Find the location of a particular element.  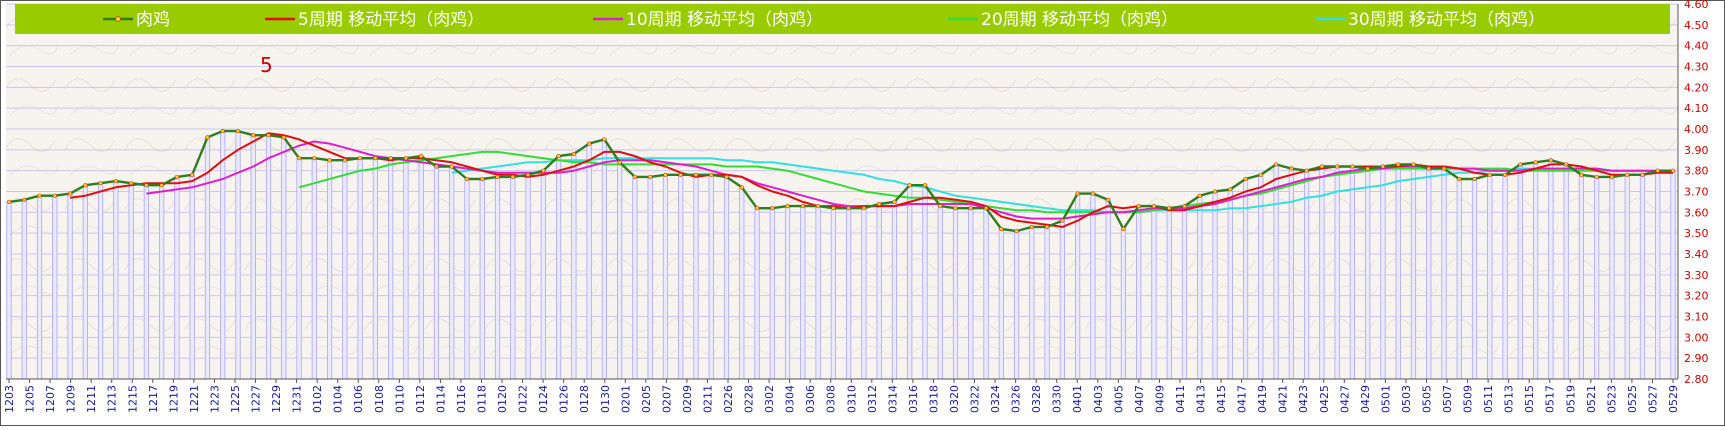

x-tick-label: 0314 is located at coordinates (892, 399).